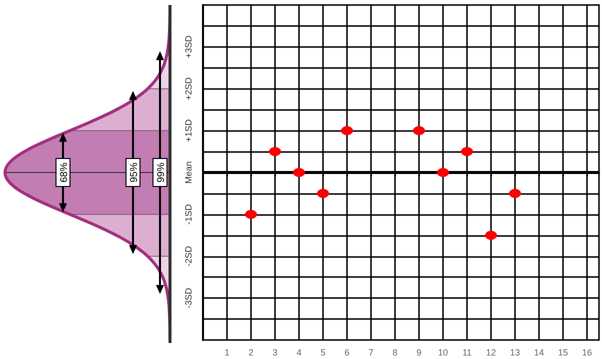  Describe the element at coordinates (64, 172) in the screenshot. I see `text: 68%` at that location.